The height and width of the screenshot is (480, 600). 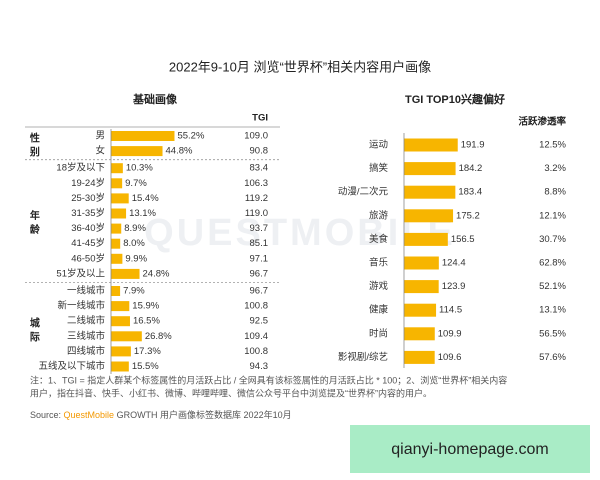 I want to click on category-label: 四线城市, so click(x=86, y=351).